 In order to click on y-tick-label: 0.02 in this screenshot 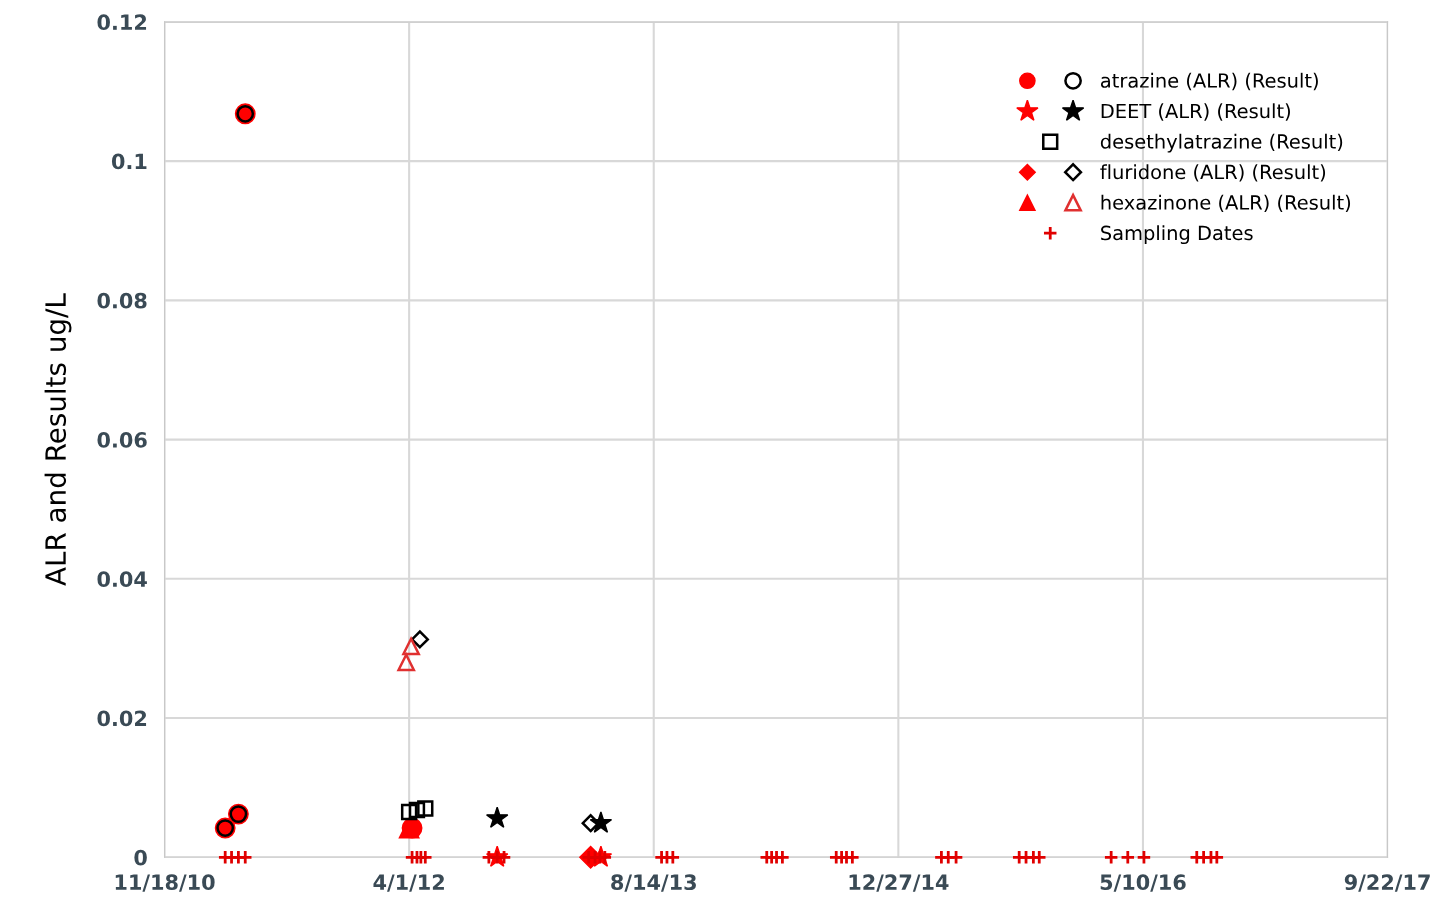, I will do `click(122, 718)`.